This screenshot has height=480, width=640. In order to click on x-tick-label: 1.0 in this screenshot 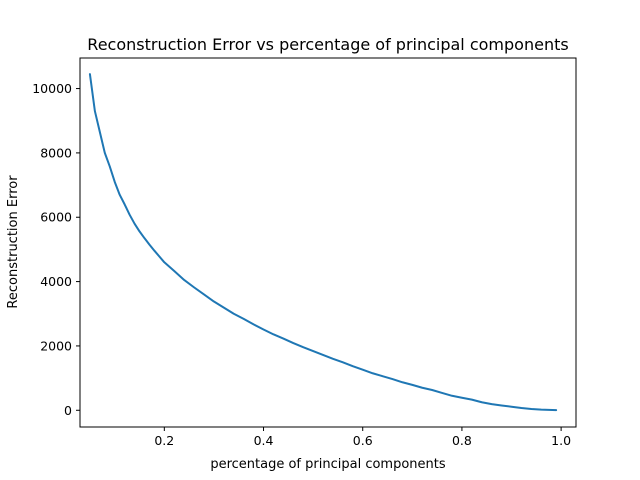, I will do `click(561, 440)`.